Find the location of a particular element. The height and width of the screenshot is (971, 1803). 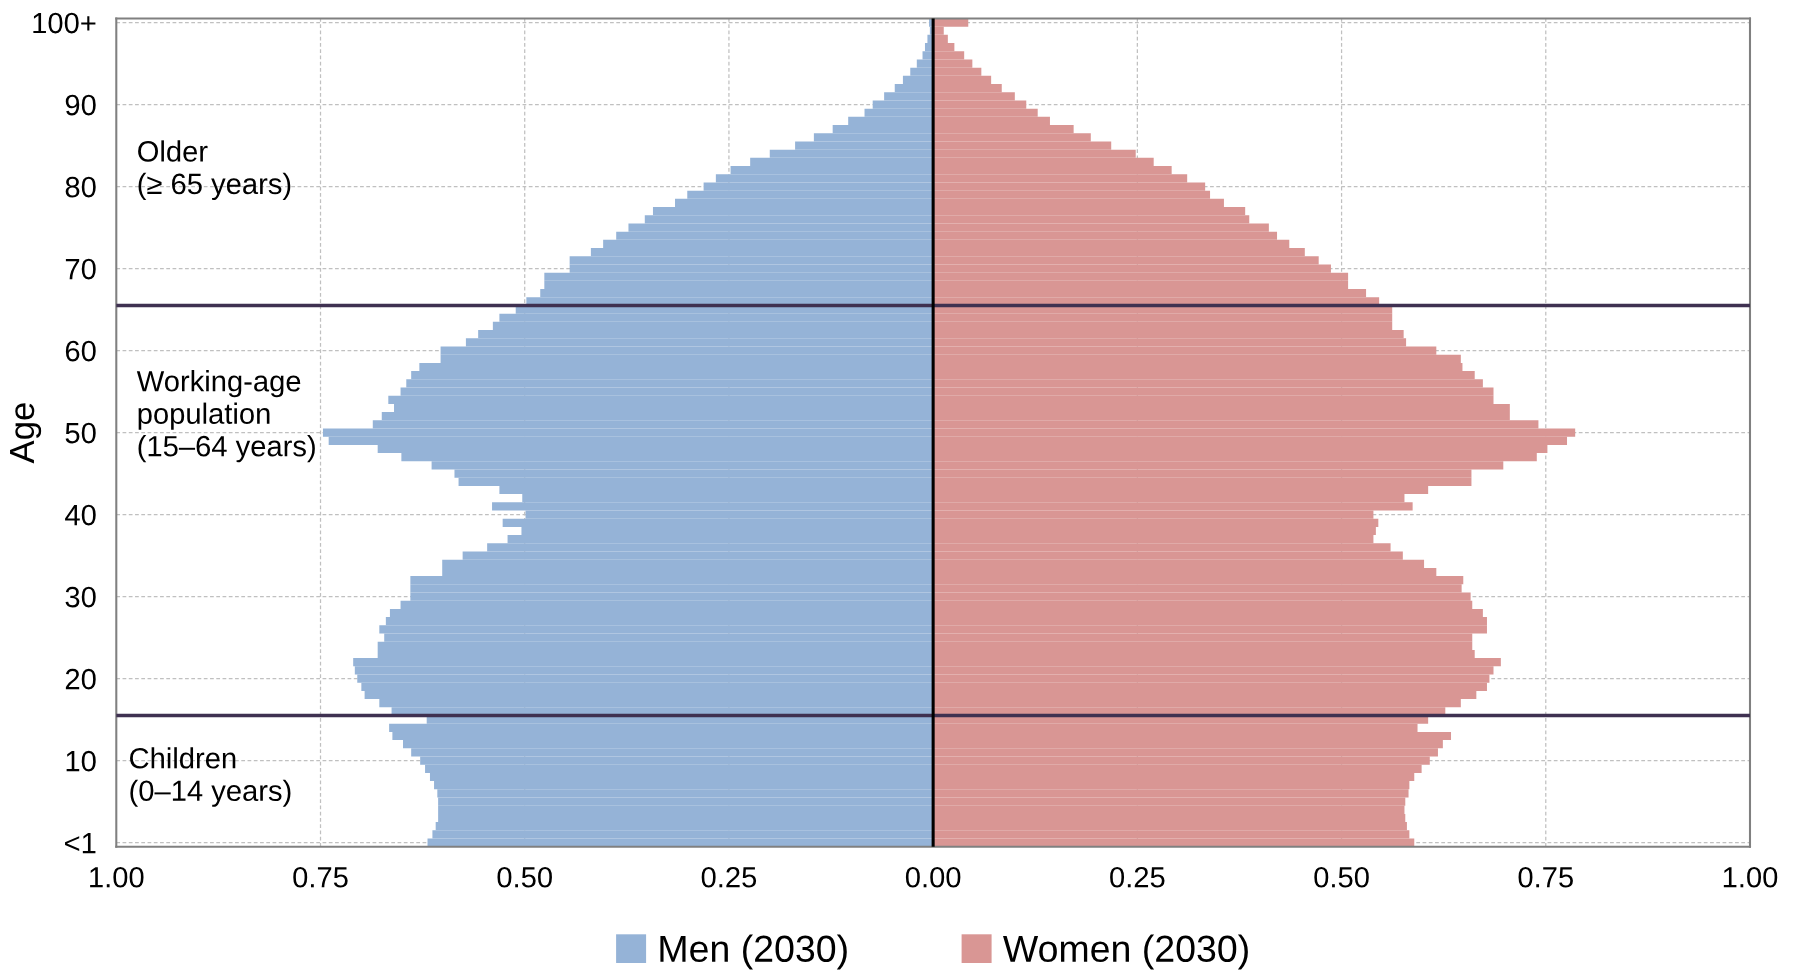

legend-label: Women (2030) is located at coordinates (1125, 952).